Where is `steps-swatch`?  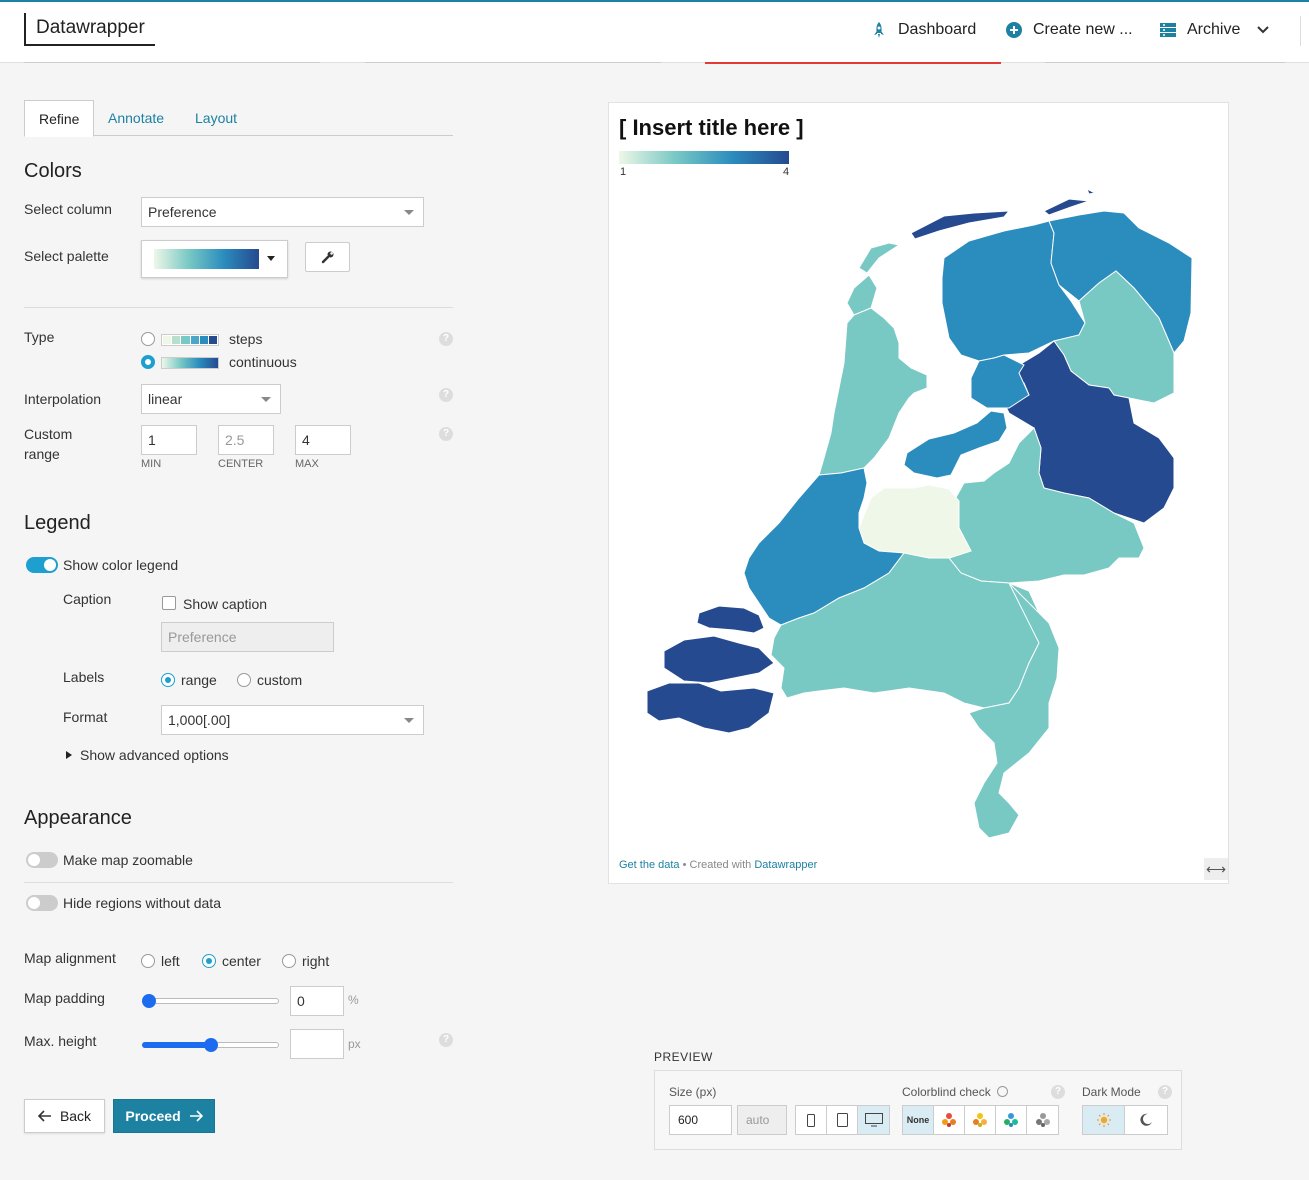 steps-swatch is located at coordinates (190, 340).